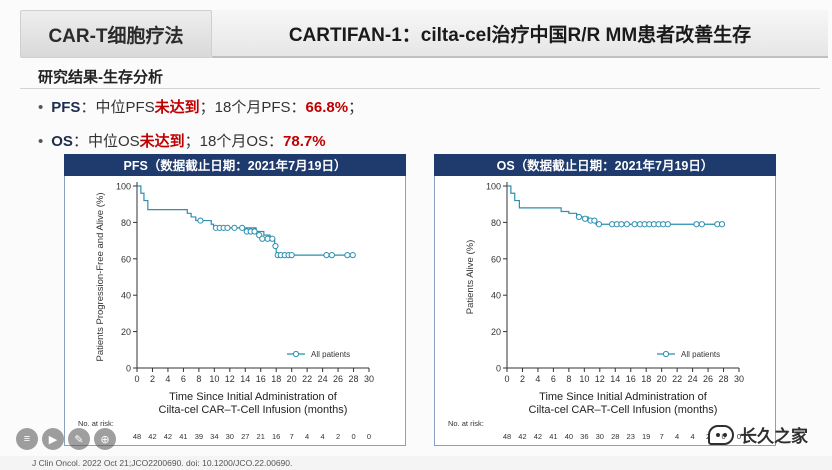 The width and height of the screenshot is (832, 470). Describe the element at coordinates (253, 410) in the screenshot. I see `x-axis-label: Cilta-cel CAR–T-Cell Infusion (months)` at that location.